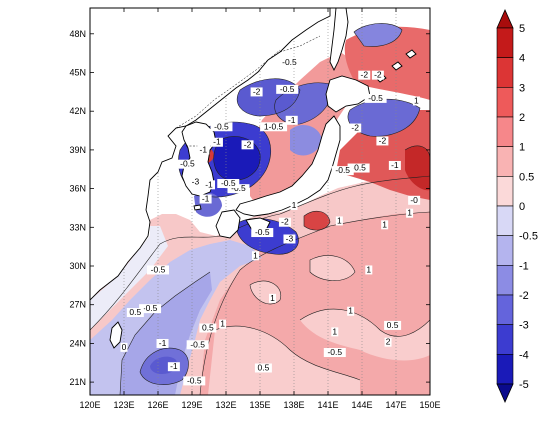 Image resolution: width=547 pixels, height=428 pixels. What do you see at coordinates (77, 305) in the screenshot?
I see `lat-tick-label: 27N` at bounding box center [77, 305].